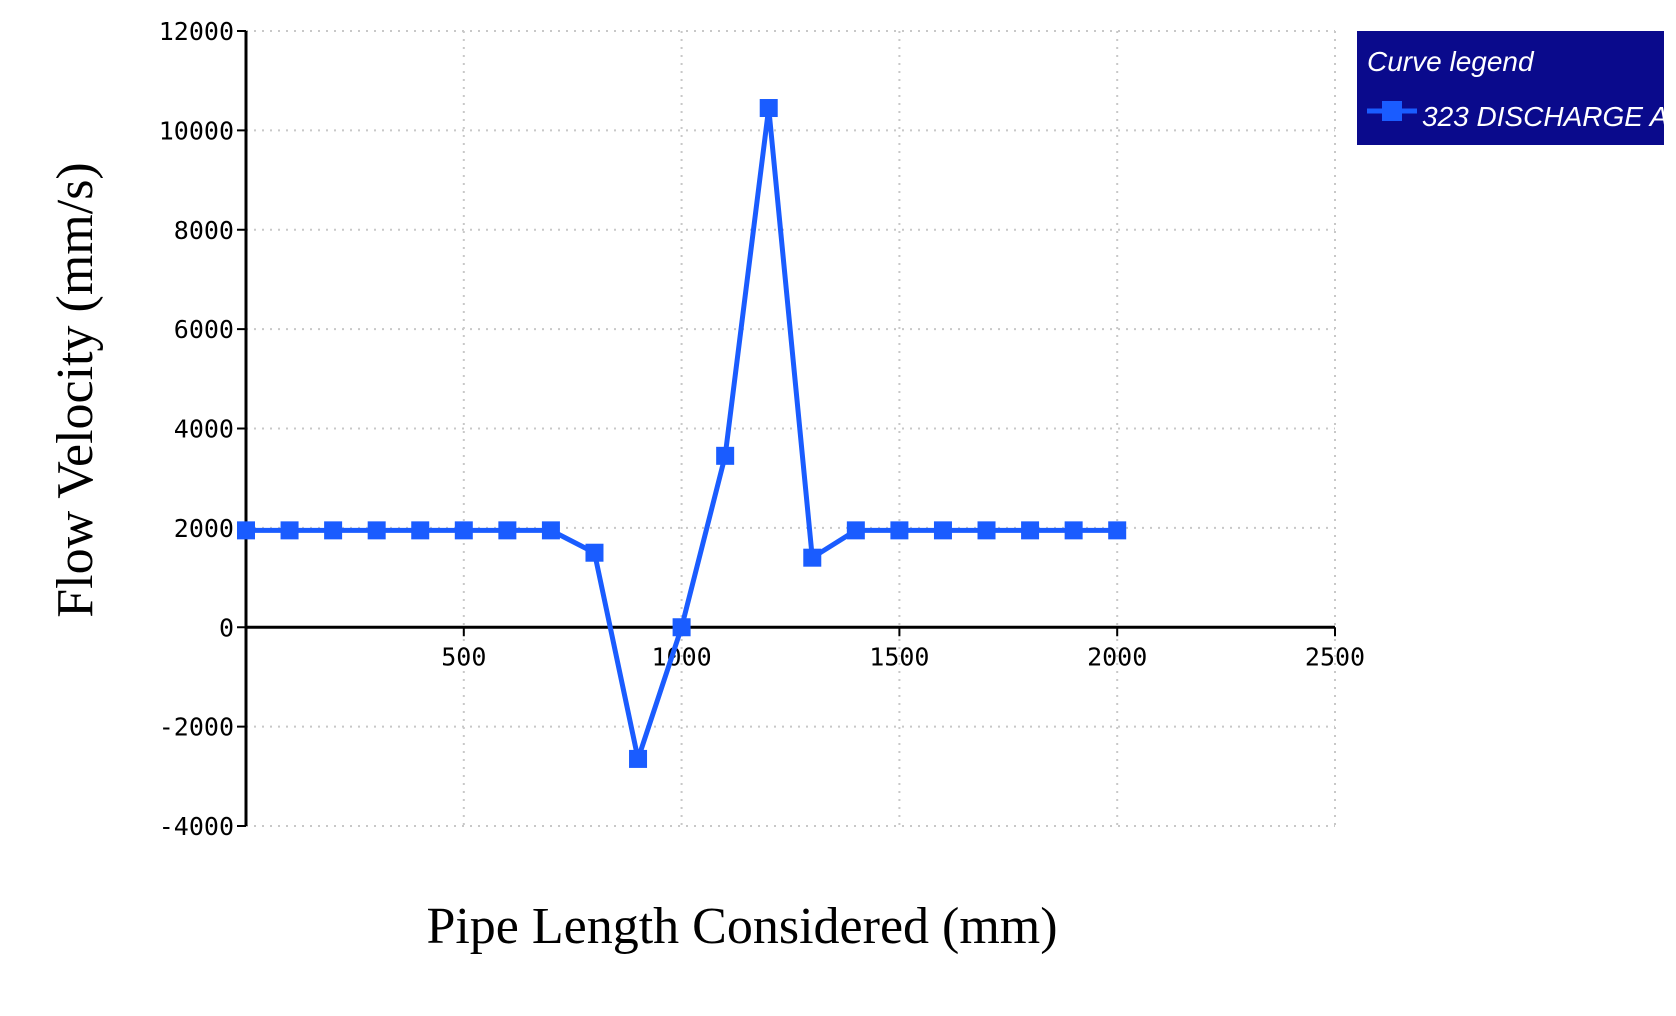 The width and height of the screenshot is (1676, 1016). What do you see at coordinates (196, 826) in the screenshot?
I see `y-tick-label: -4000` at bounding box center [196, 826].